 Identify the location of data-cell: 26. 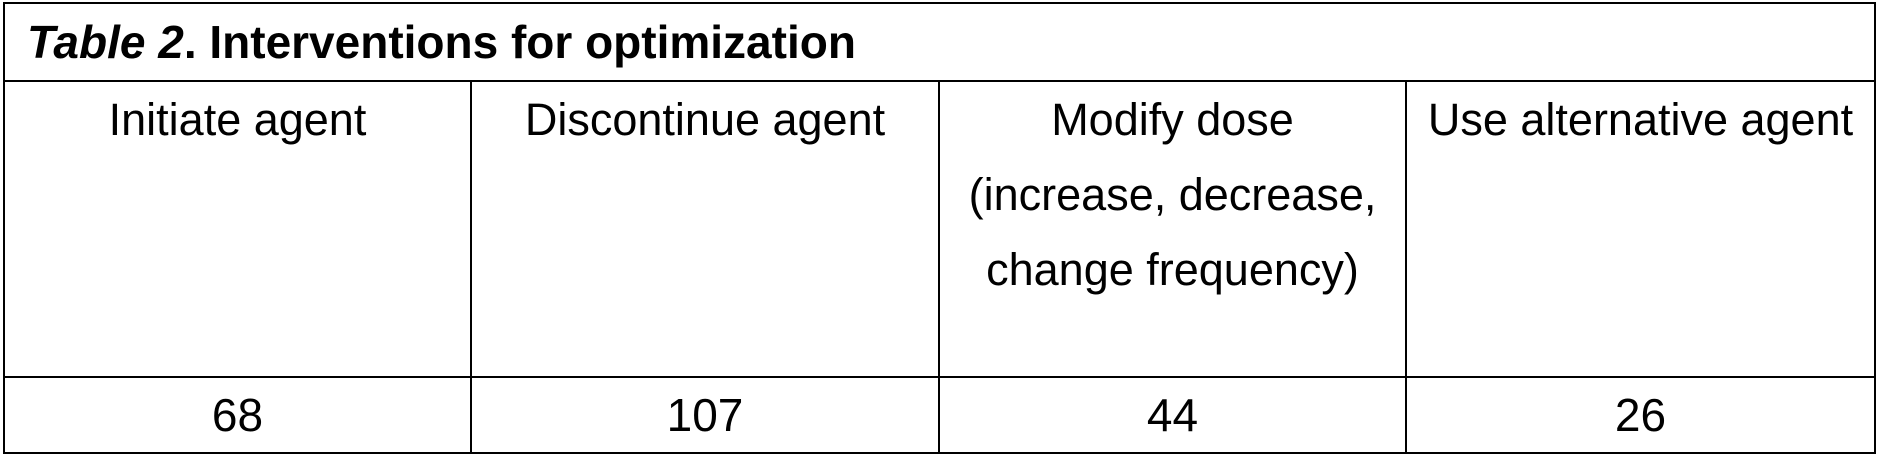
(1640, 415).